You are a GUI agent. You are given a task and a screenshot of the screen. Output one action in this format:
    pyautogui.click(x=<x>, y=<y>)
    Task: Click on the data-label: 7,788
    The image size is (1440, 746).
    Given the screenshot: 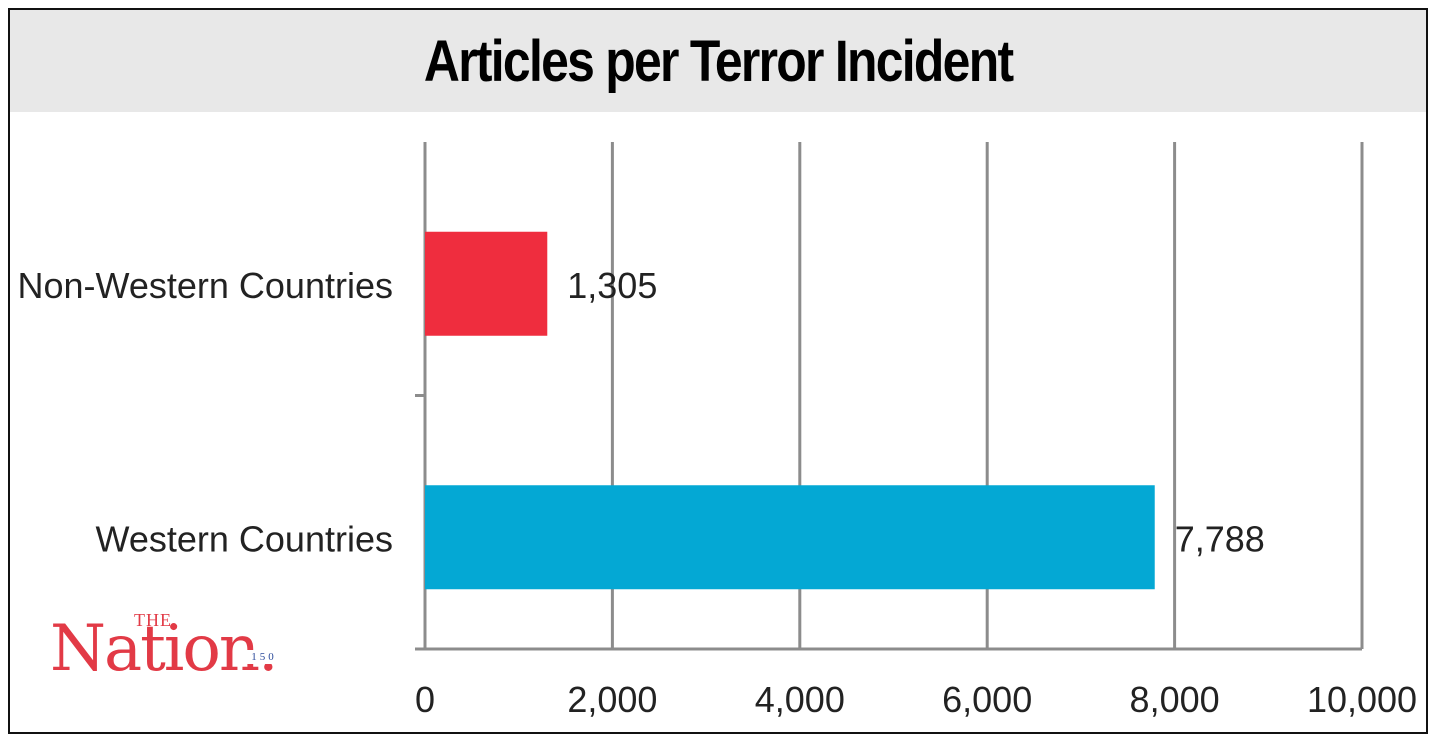 What is the action you would take?
    pyautogui.click(x=1220, y=538)
    